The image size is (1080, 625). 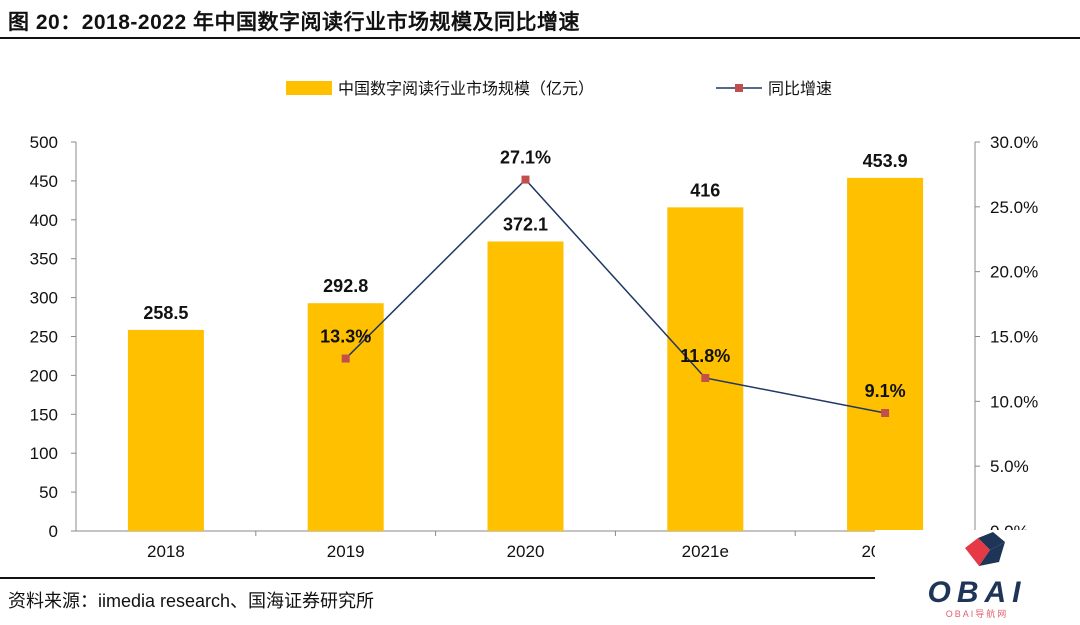 I want to click on x-tick-label: 2018, so click(x=166, y=551).